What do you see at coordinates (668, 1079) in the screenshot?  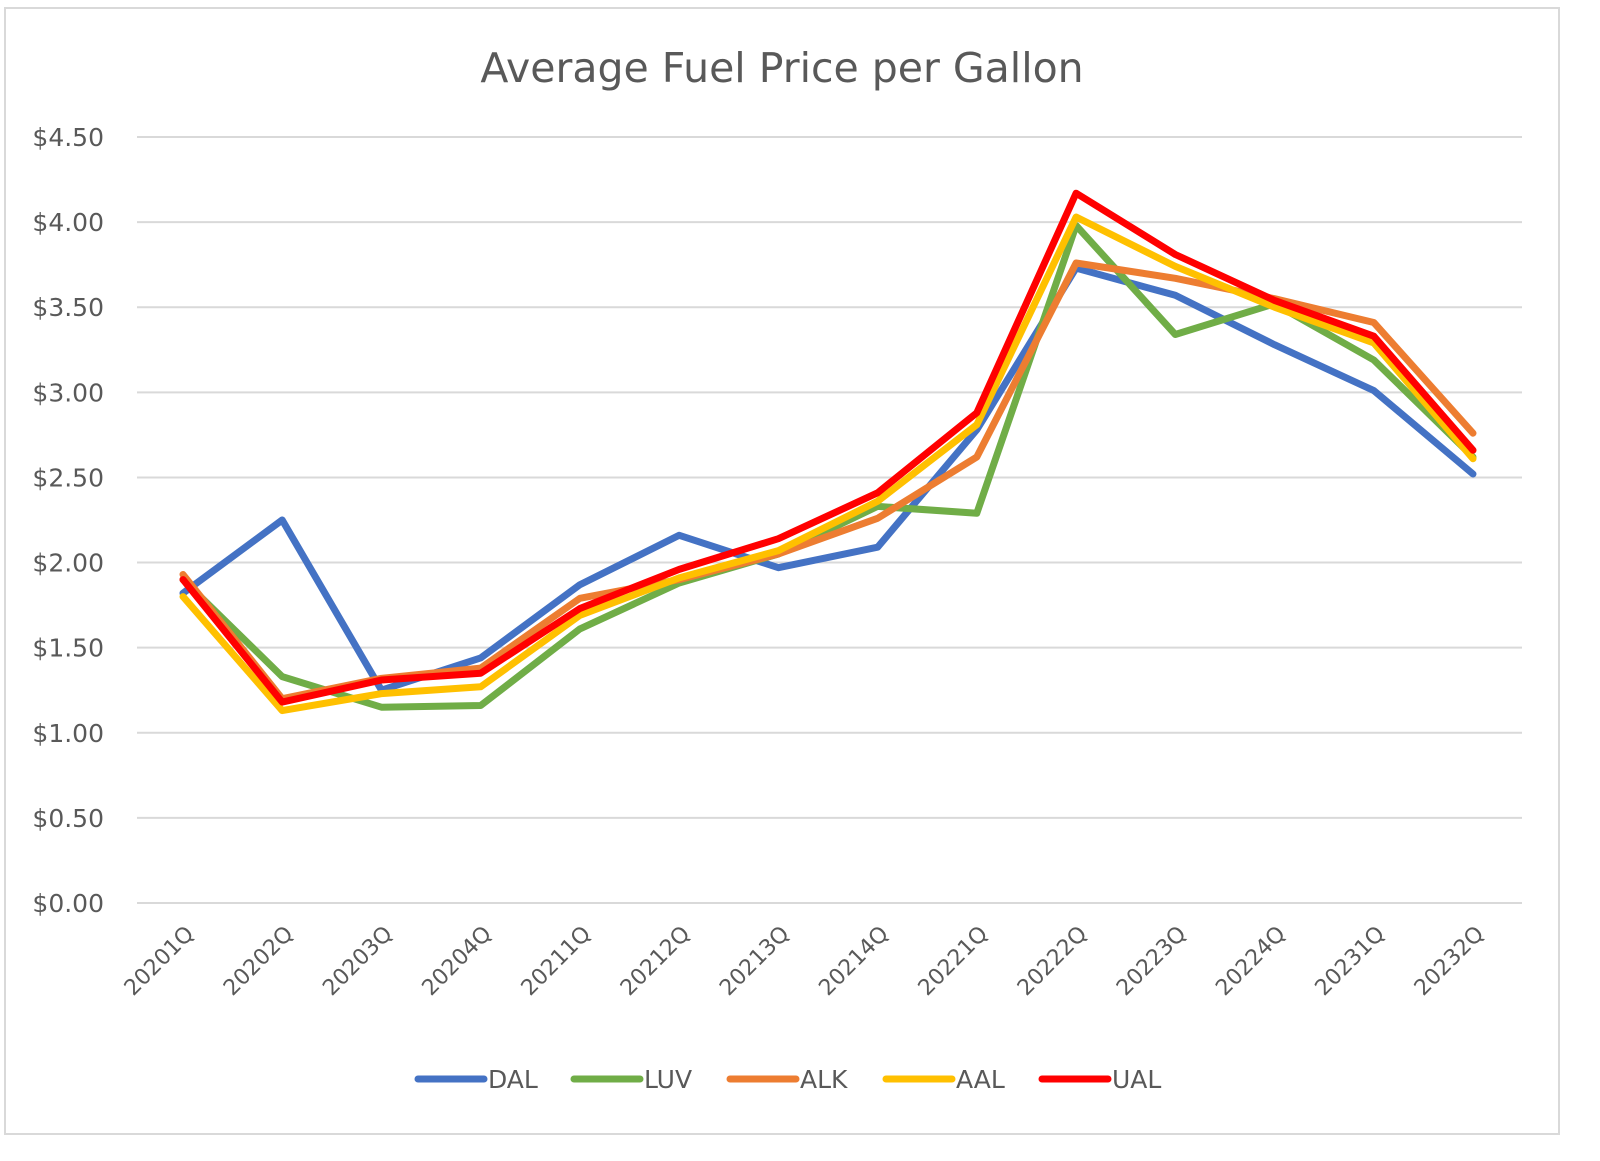 I see `legend-label-luv: LUV` at bounding box center [668, 1079].